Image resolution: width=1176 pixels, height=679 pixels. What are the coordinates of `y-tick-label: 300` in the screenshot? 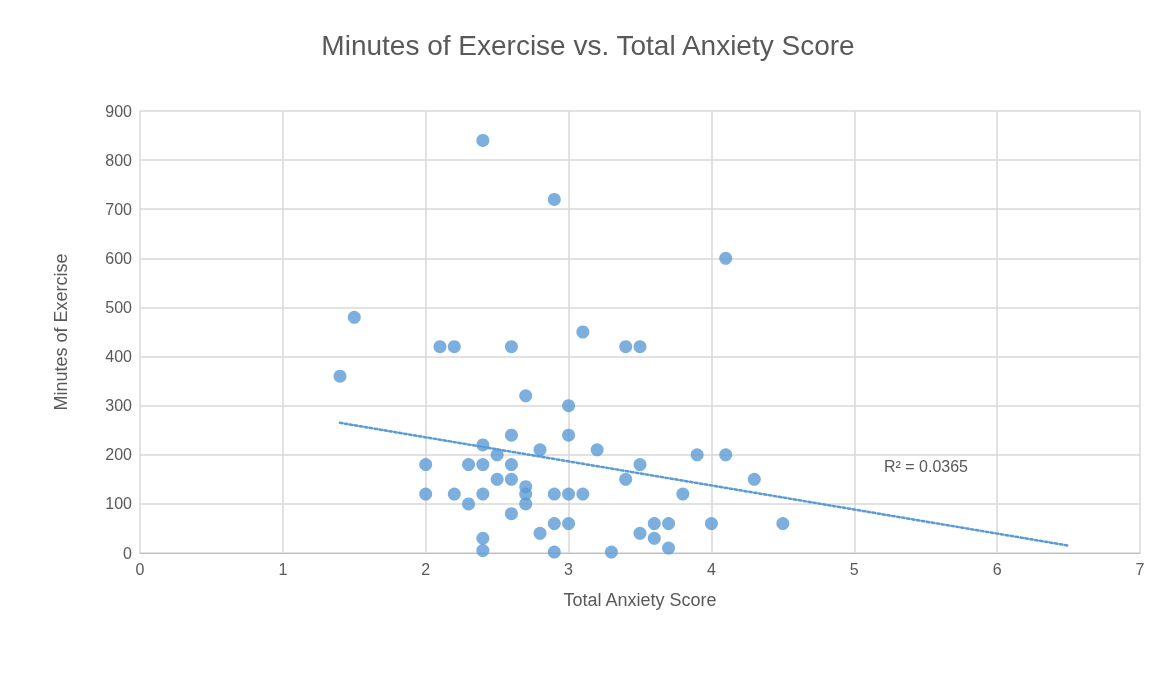 It's located at (119, 406).